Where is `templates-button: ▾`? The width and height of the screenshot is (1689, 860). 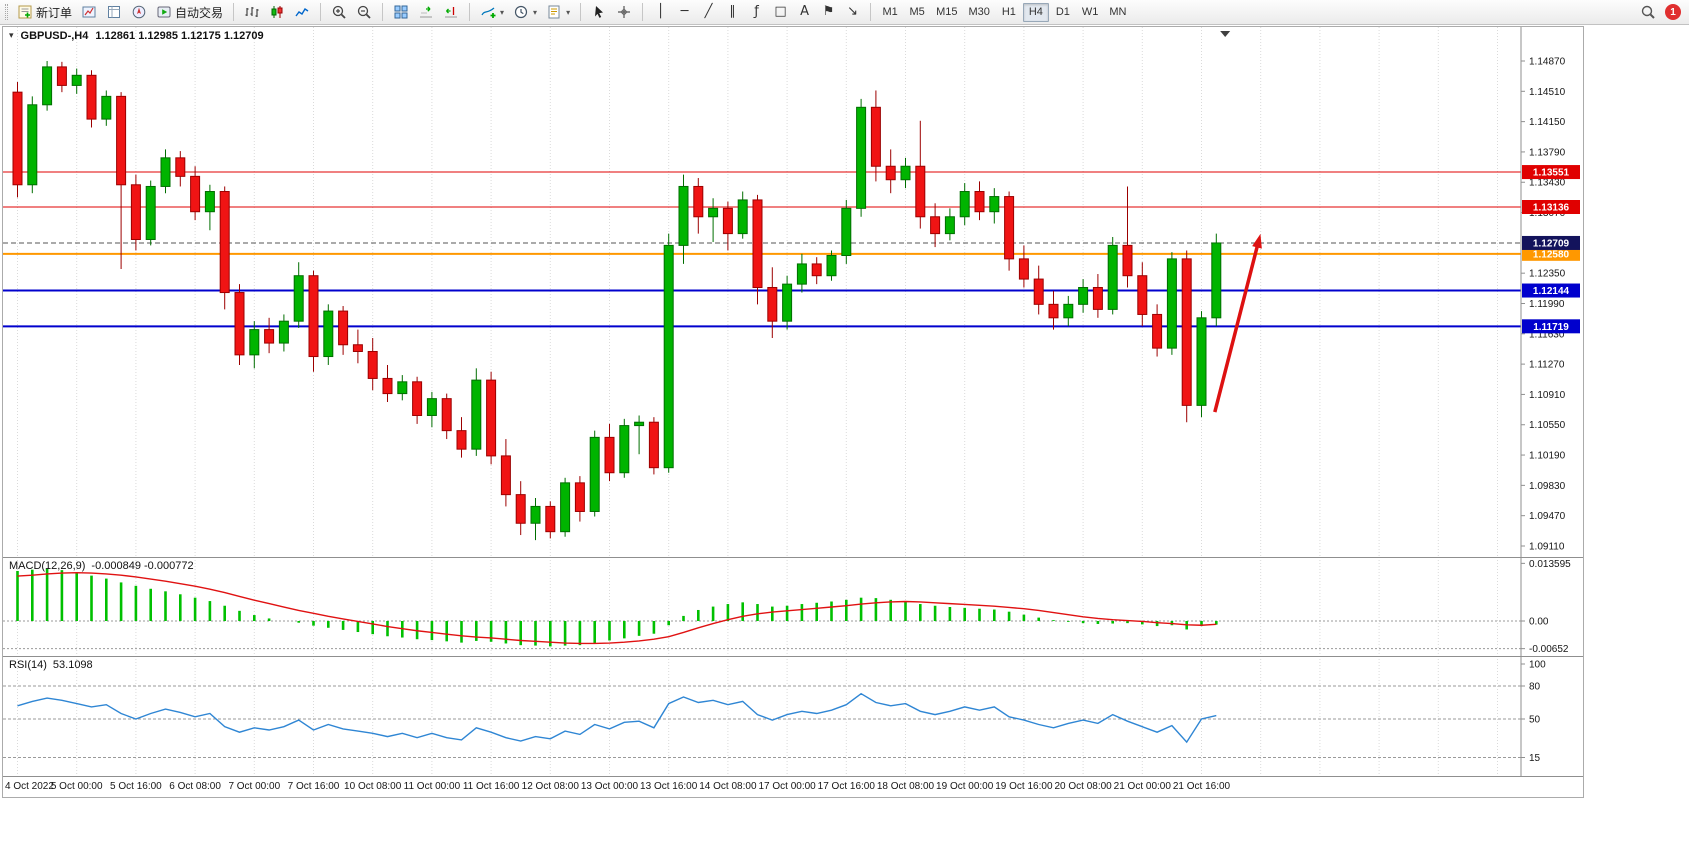
templates-button: ▾ is located at coordinates (558, 12).